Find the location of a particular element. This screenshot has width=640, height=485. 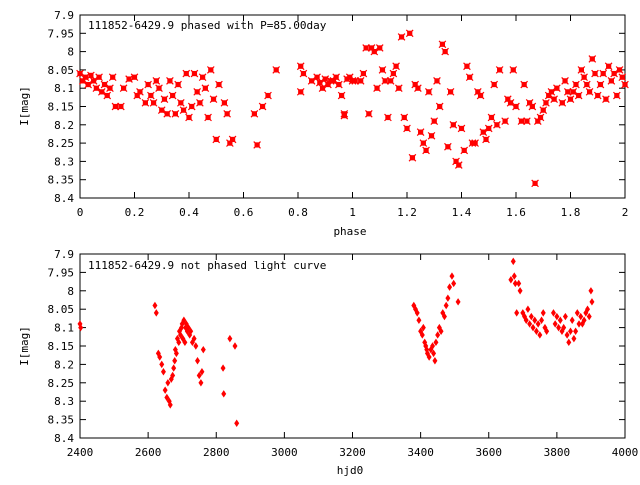

phased-x-tick-label: 0.6 is located at coordinates (244, 212).